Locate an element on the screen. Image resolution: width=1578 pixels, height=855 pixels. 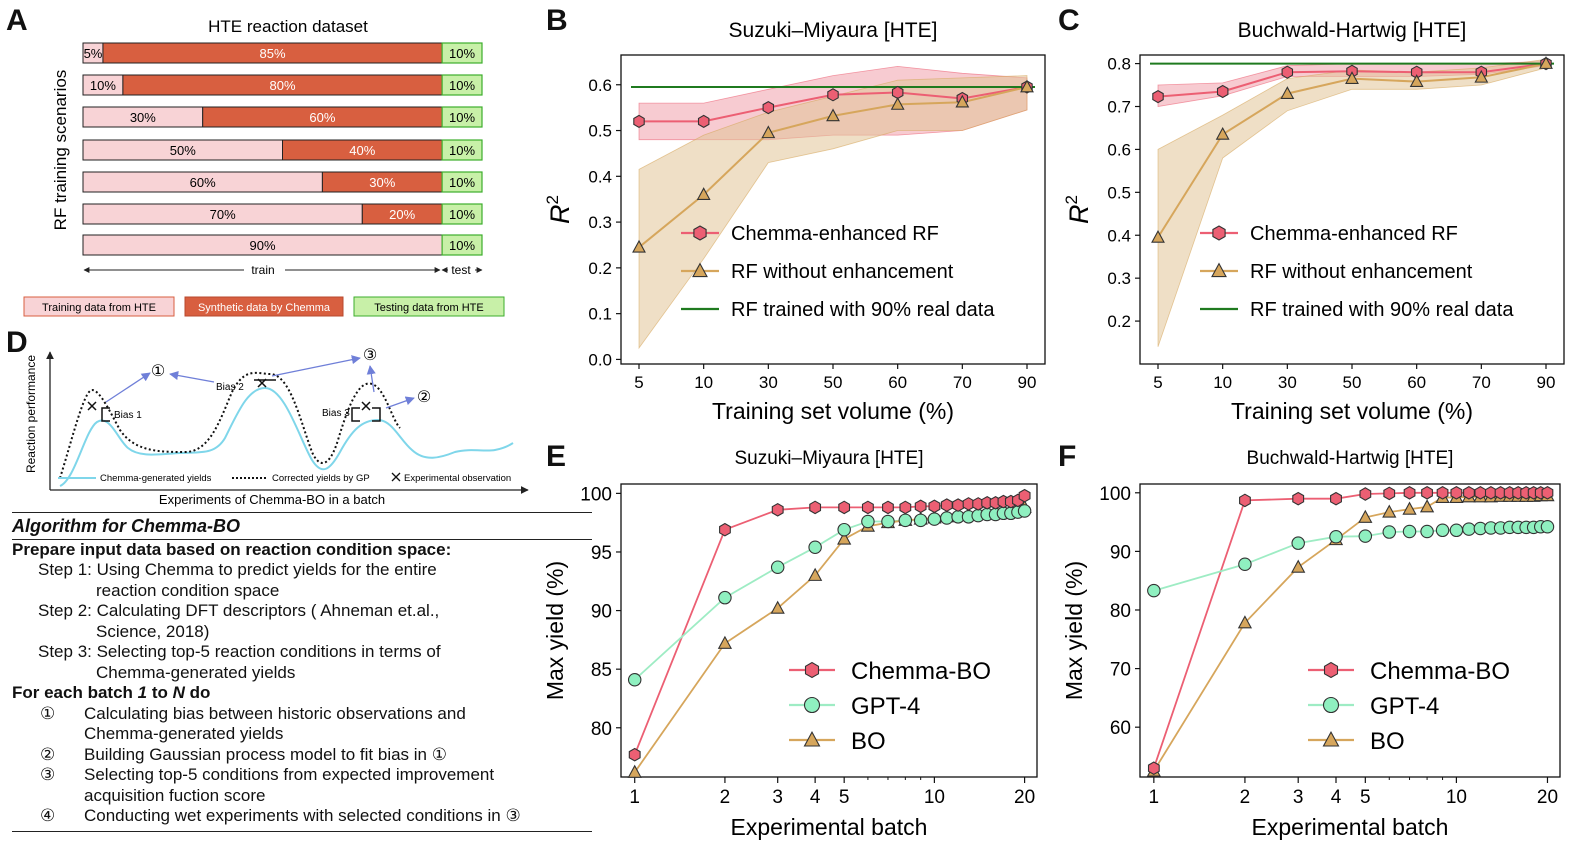
chartE-xlabel: Experimental batch is located at coordinates (829, 827).